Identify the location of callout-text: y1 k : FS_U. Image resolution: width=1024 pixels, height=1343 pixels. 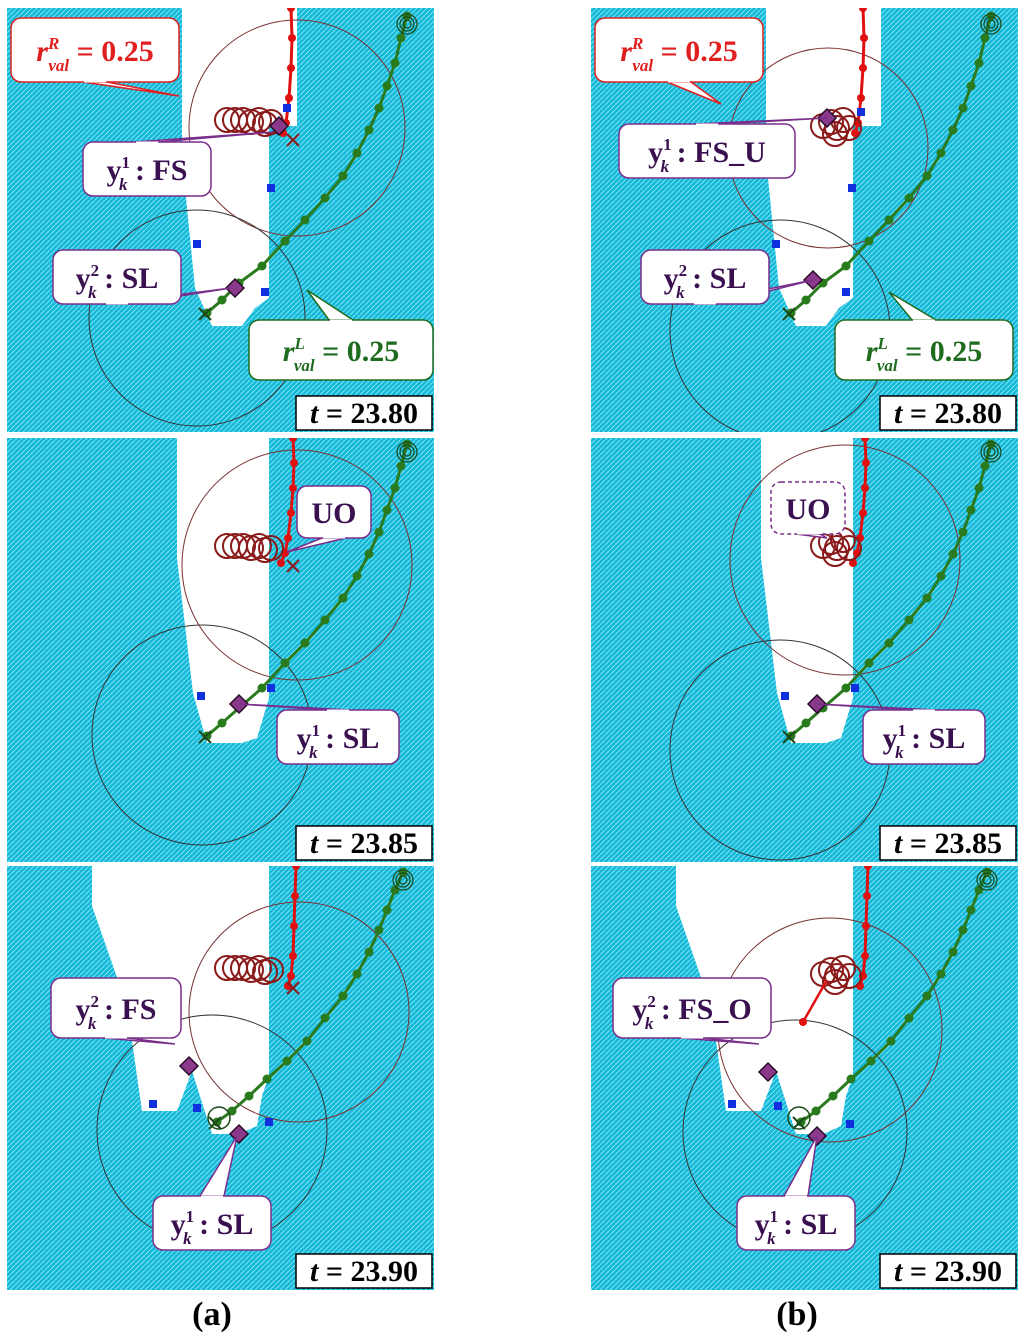
(707, 155).